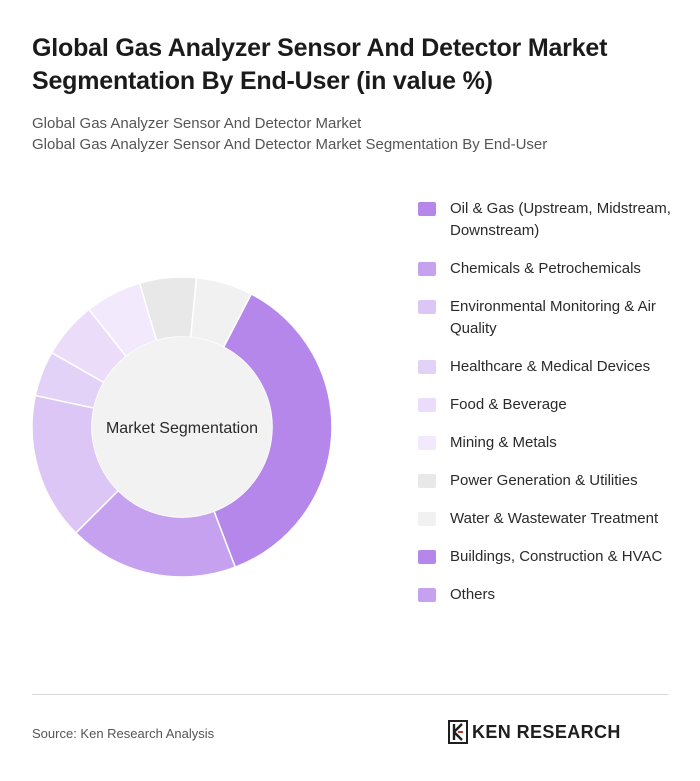 The height and width of the screenshot is (781, 700). Describe the element at coordinates (546, 731) in the screenshot. I see `ken-research-logo-text: KEN RESEARCH` at that location.